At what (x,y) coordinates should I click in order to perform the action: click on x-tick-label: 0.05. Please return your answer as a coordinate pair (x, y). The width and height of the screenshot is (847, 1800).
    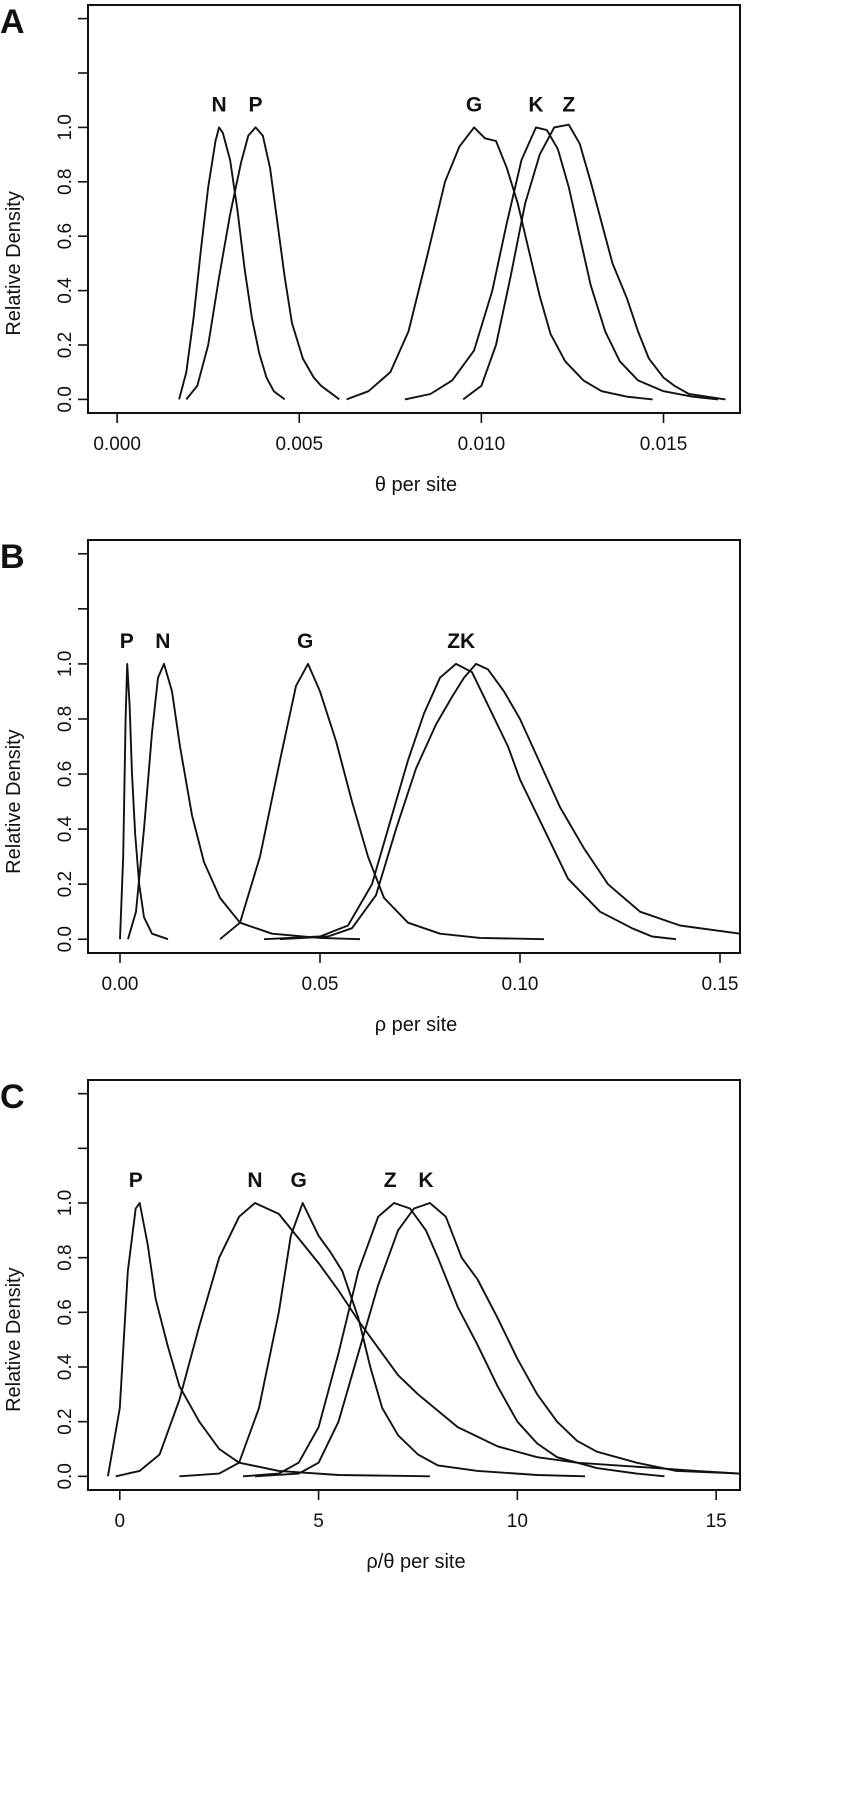
    Looking at the image, I should click on (320, 984).